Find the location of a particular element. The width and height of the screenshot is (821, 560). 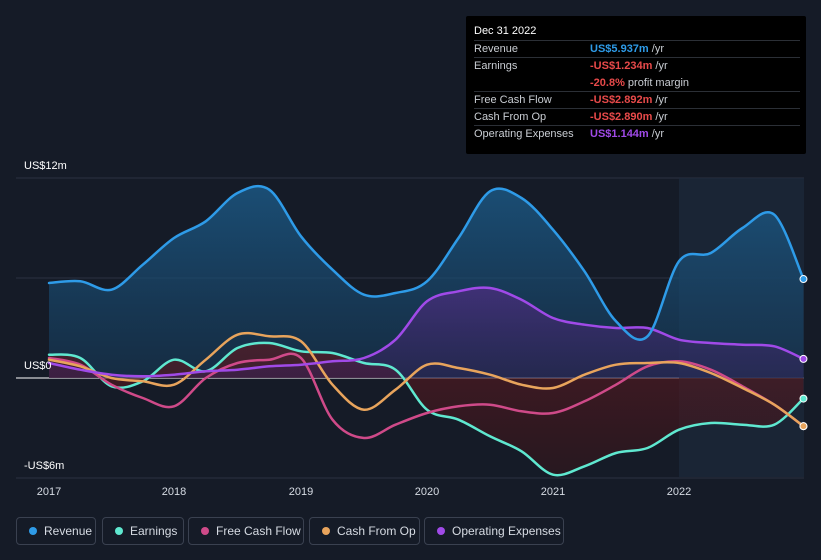

tooltip-value: US$1.144m /yr is located at coordinates (627, 134).